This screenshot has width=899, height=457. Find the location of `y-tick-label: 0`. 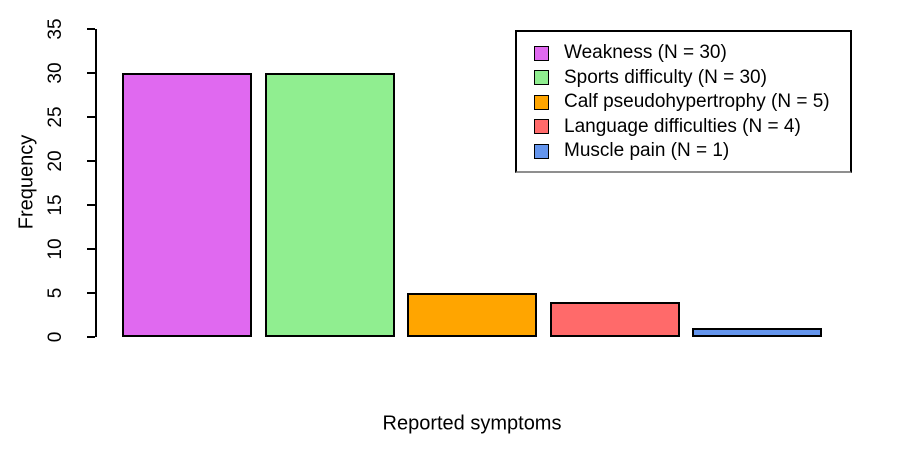

y-tick-label: 0 is located at coordinates (55, 337).